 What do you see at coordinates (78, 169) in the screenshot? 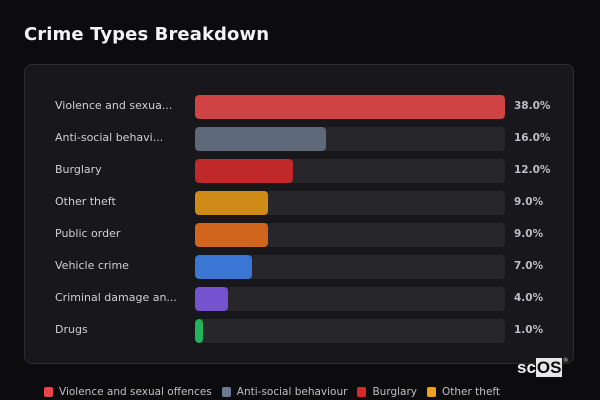
I see `bar-label: Burglary` at bounding box center [78, 169].